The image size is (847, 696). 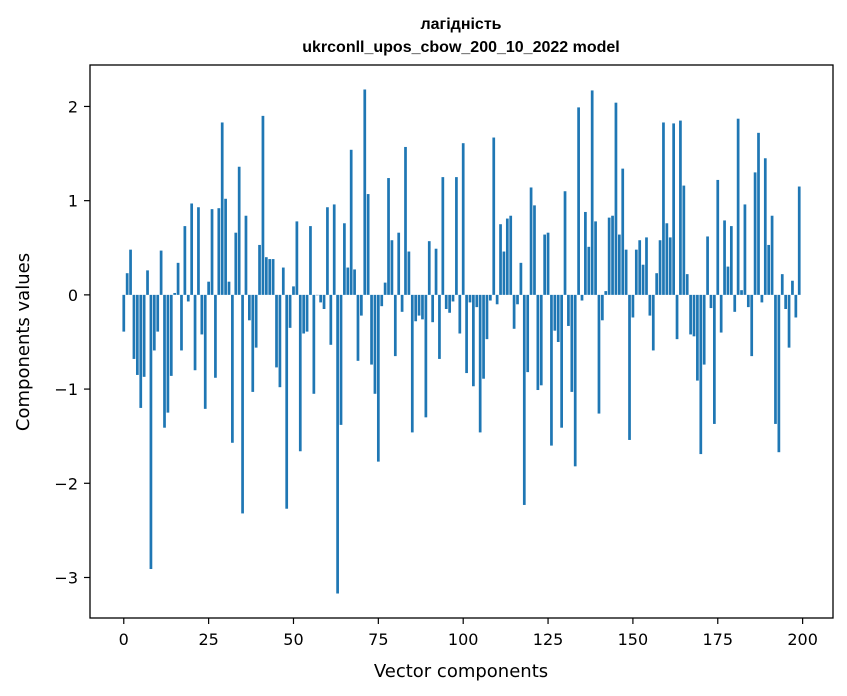 I want to click on y-tick-label: 1, so click(x=73, y=201).